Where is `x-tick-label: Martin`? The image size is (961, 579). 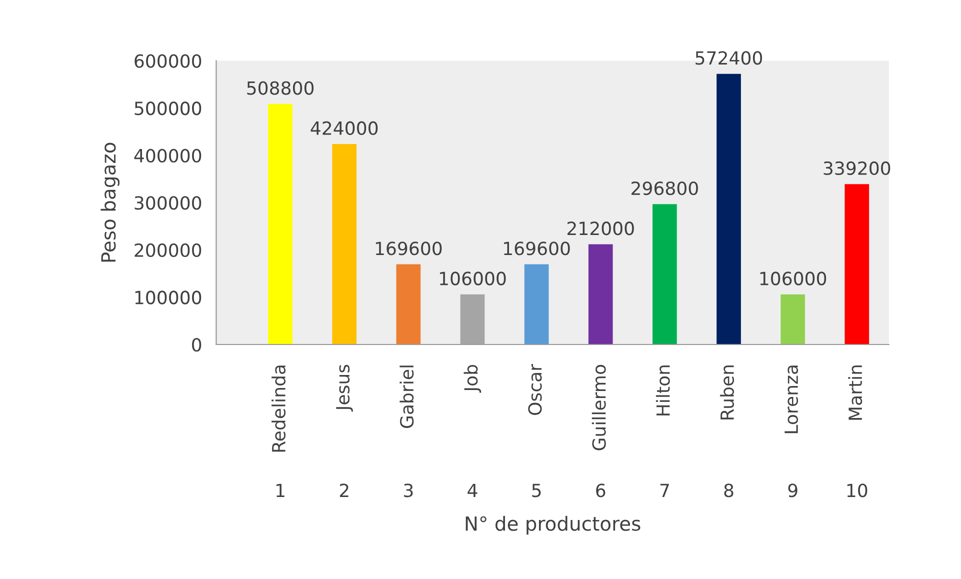
x-tick-label: Martin is located at coordinates (855, 392).